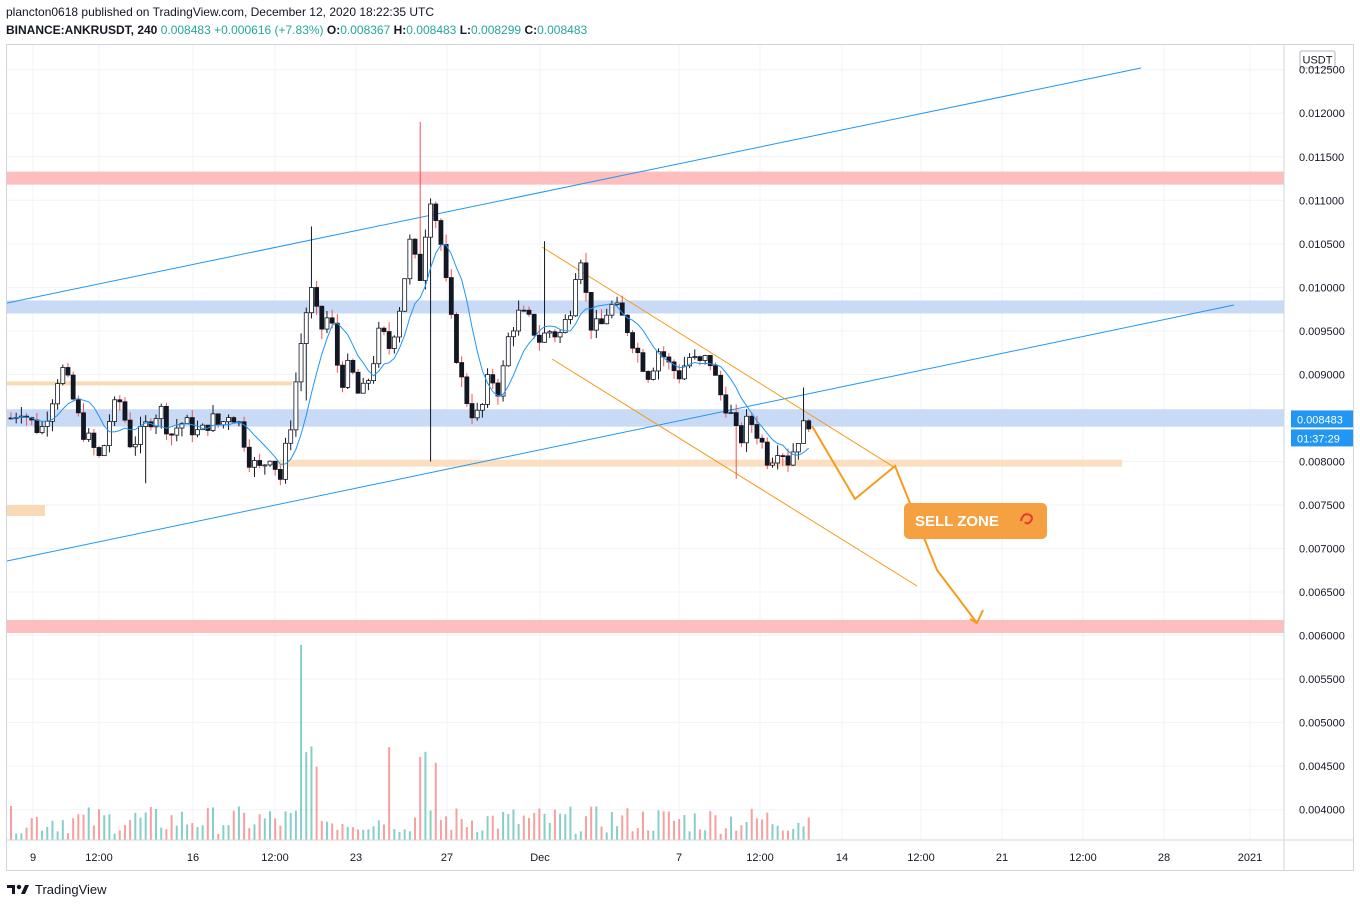  I want to click on y-tick-label: 0.011500, so click(1321, 158).